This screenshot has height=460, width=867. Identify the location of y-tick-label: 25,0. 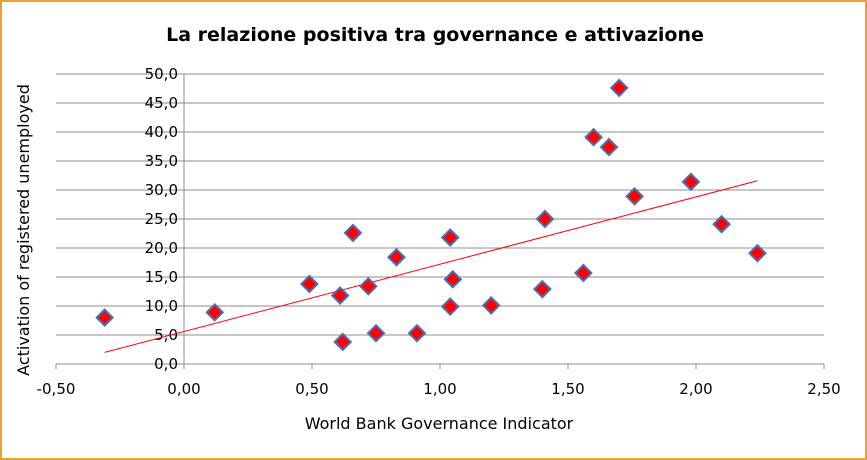
(161, 219).